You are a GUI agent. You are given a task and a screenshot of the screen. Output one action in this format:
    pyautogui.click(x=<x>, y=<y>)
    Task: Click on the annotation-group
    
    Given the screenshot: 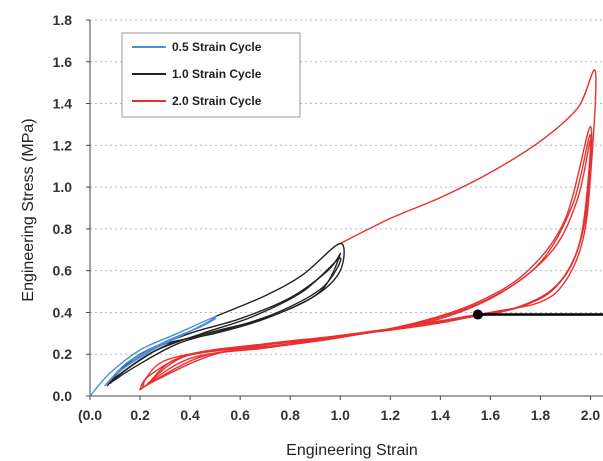 What is the action you would take?
    pyautogui.click(x=537, y=314)
    